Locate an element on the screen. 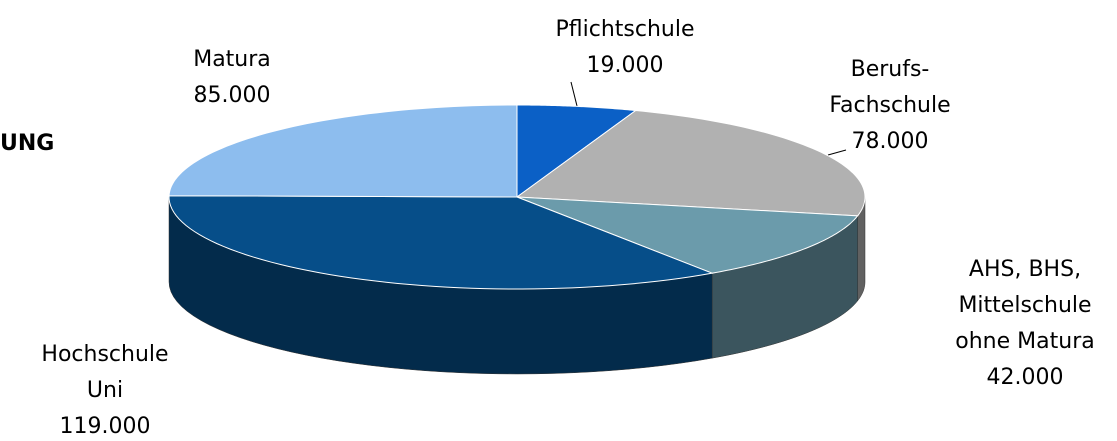 This screenshot has width=1117, height=441. slice-label: AHS, BHS, Mittelschule ohne Matura is located at coordinates (1024, 305).